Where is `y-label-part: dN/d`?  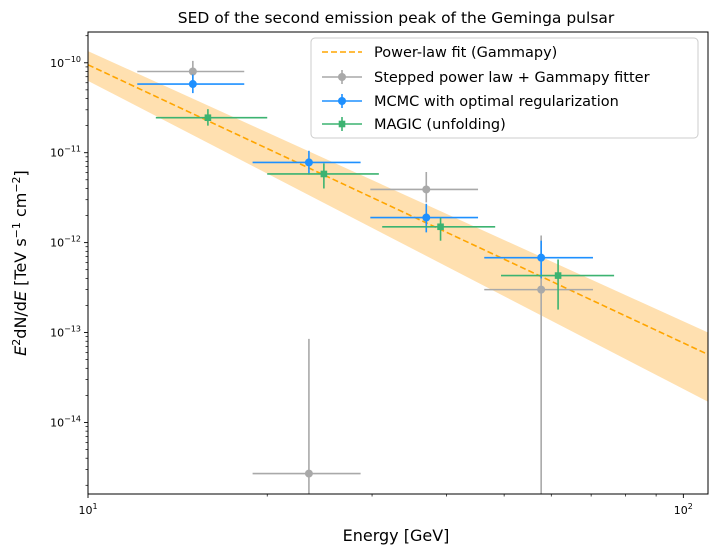
y-label-part: dN/d is located at coordinates (20, 320).